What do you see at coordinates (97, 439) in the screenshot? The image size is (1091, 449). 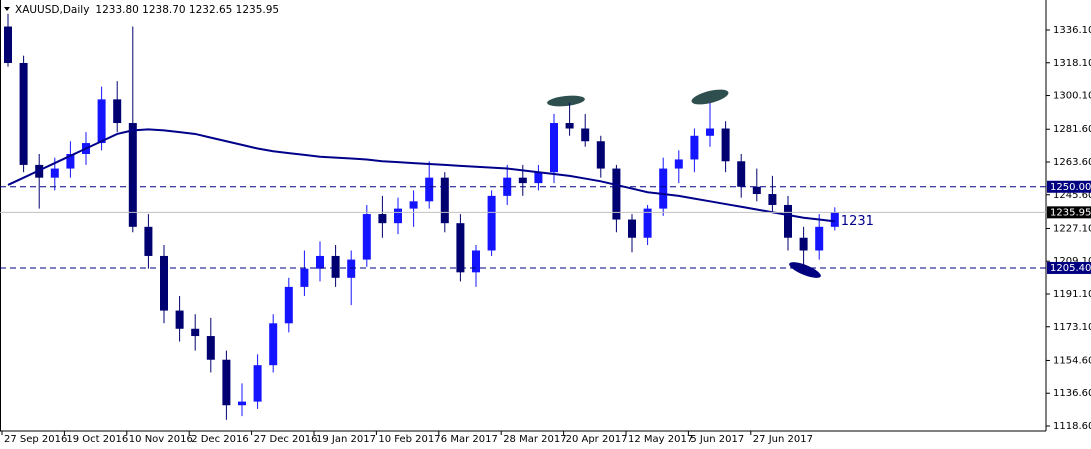 I see `x-tick-label: 19 Oct 2016` at bounding box center [97, 439].